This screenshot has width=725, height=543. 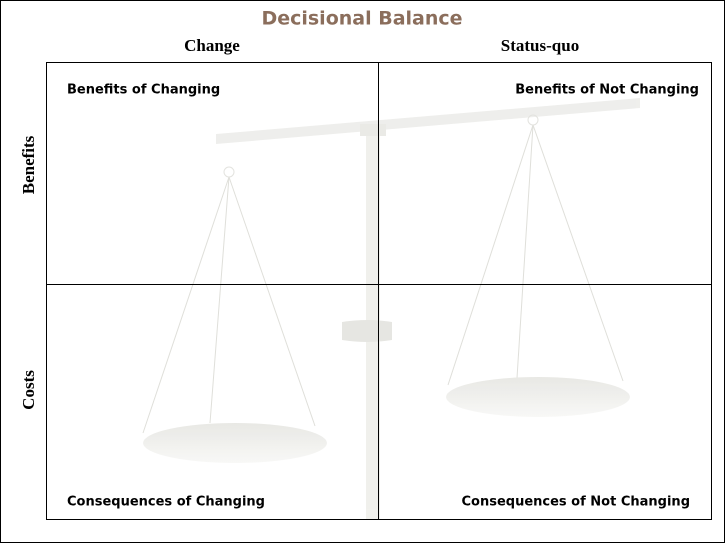 I want to click on row-header: Benefits, so click(x=28, y=164).